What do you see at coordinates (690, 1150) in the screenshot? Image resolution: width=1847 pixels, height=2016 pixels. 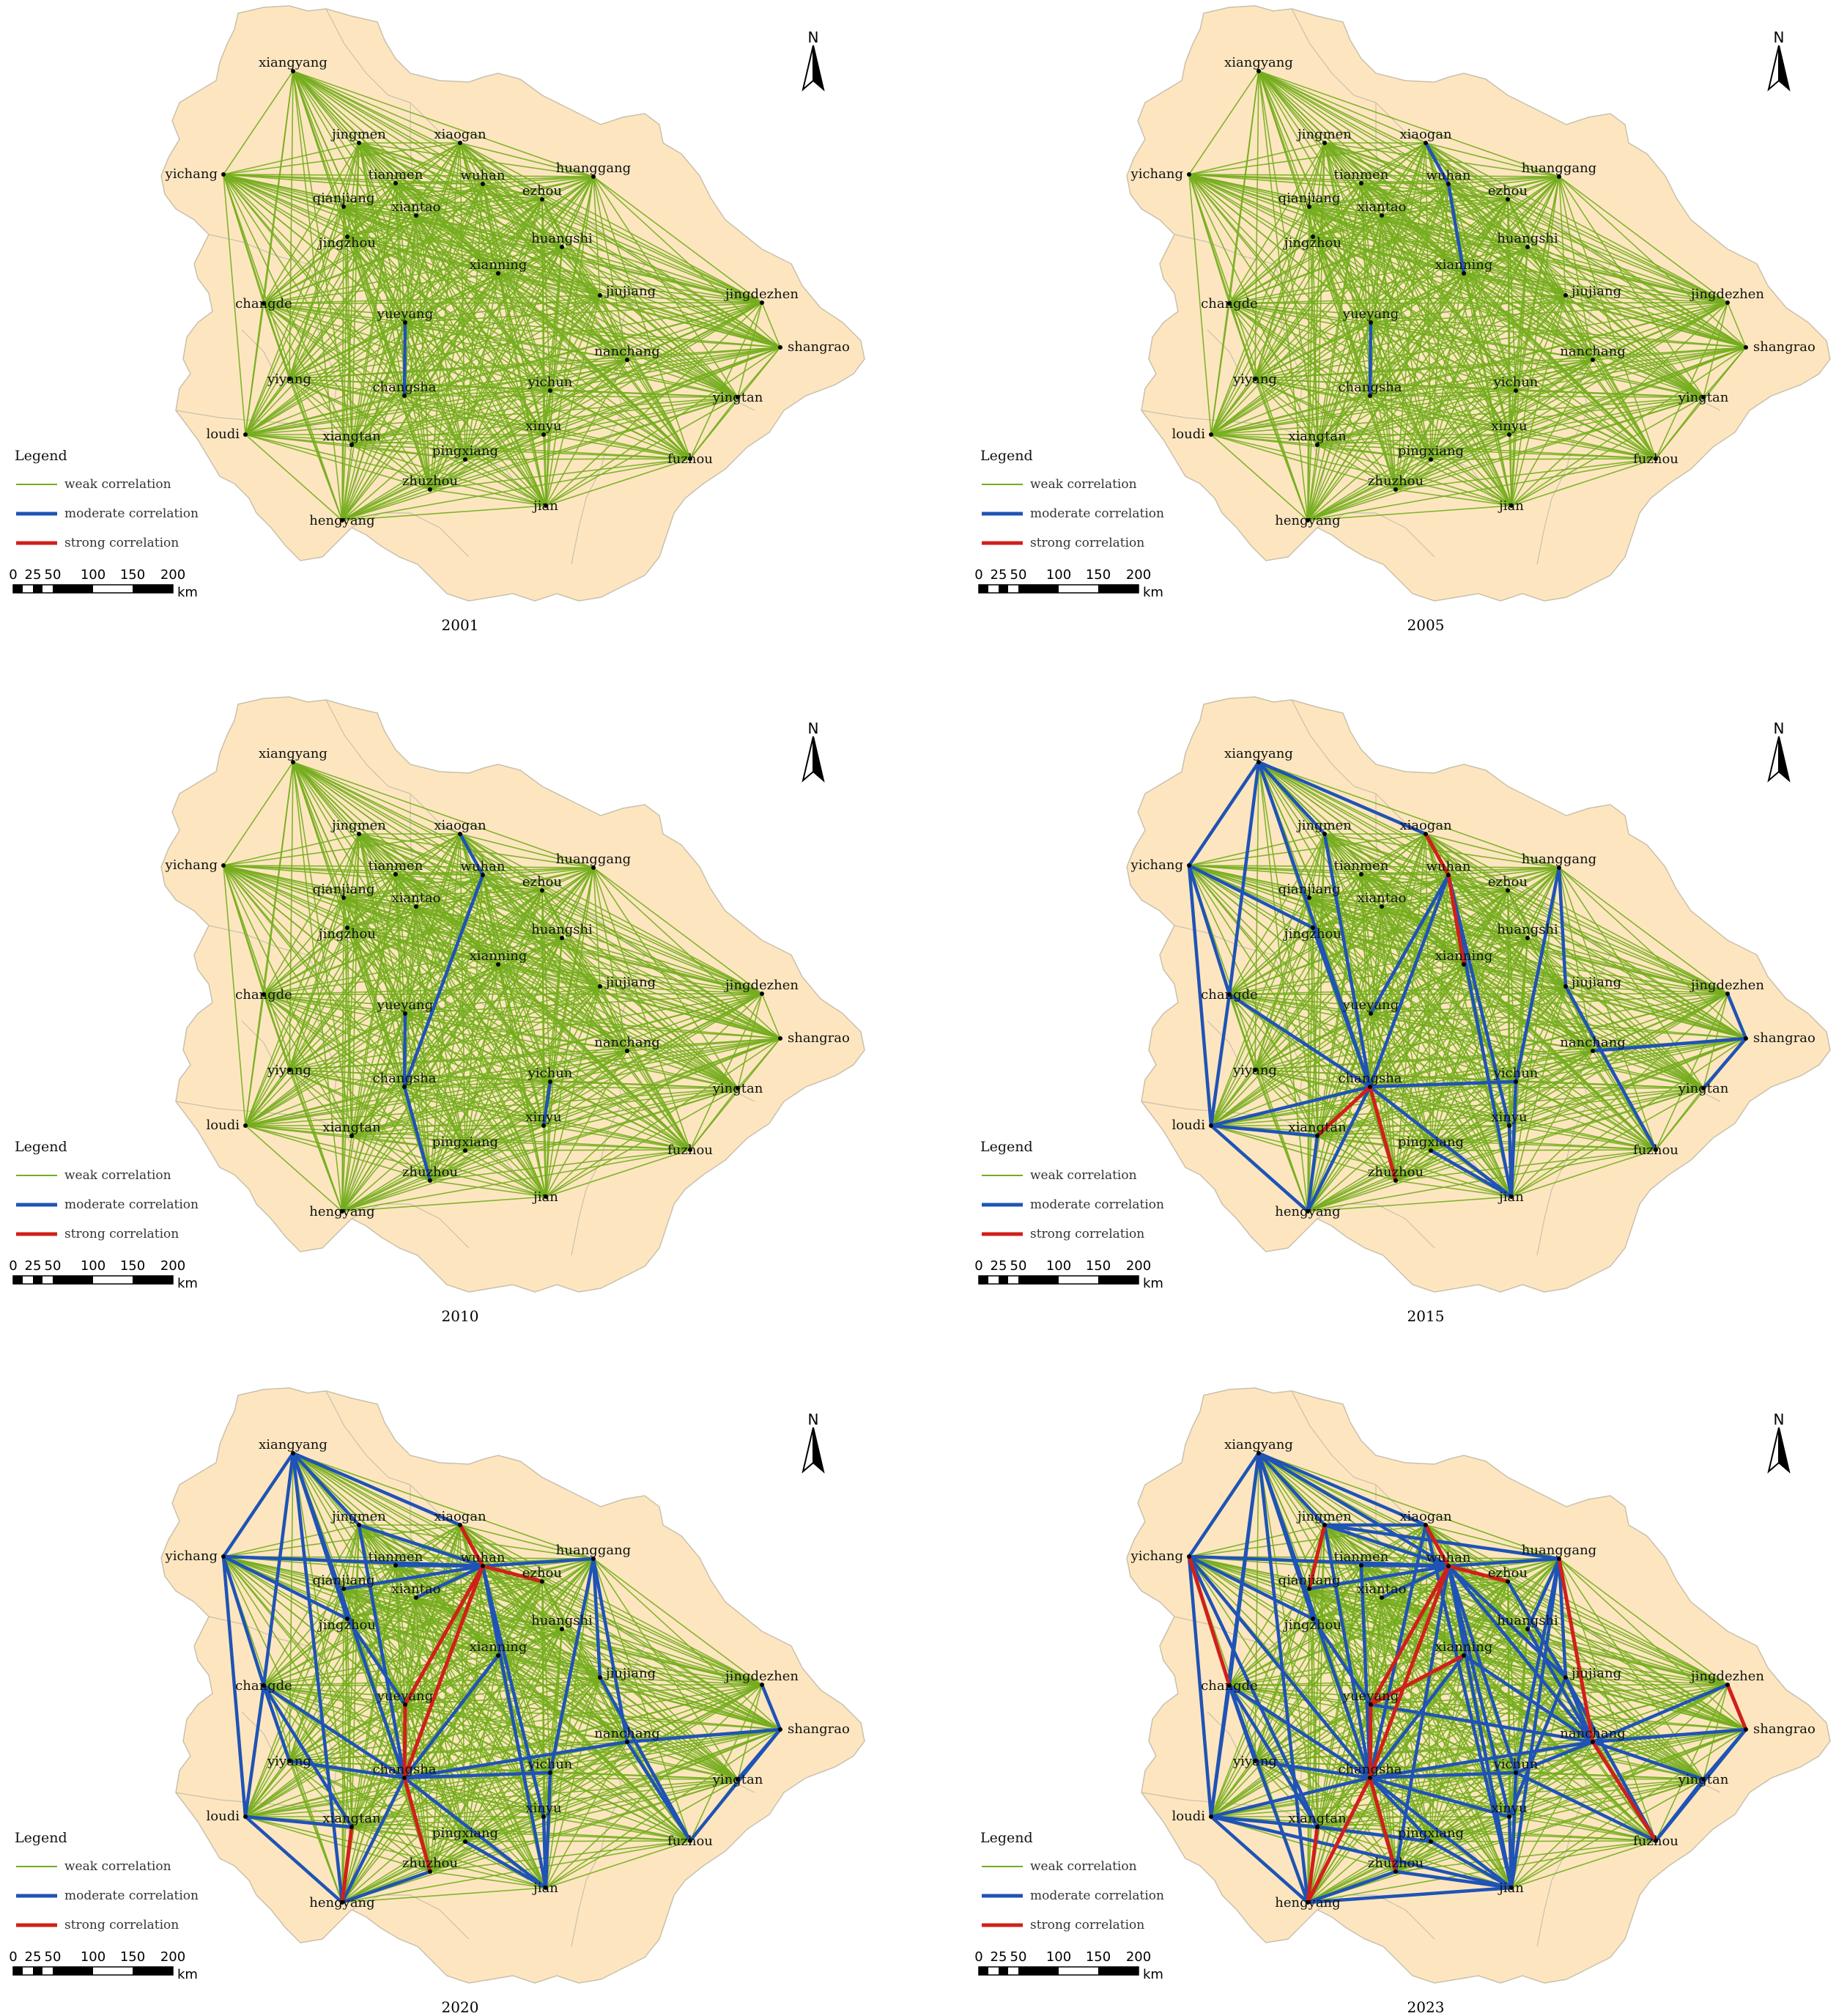 I see `city-dot-fuzhou` at bounding box center [690, 1150].